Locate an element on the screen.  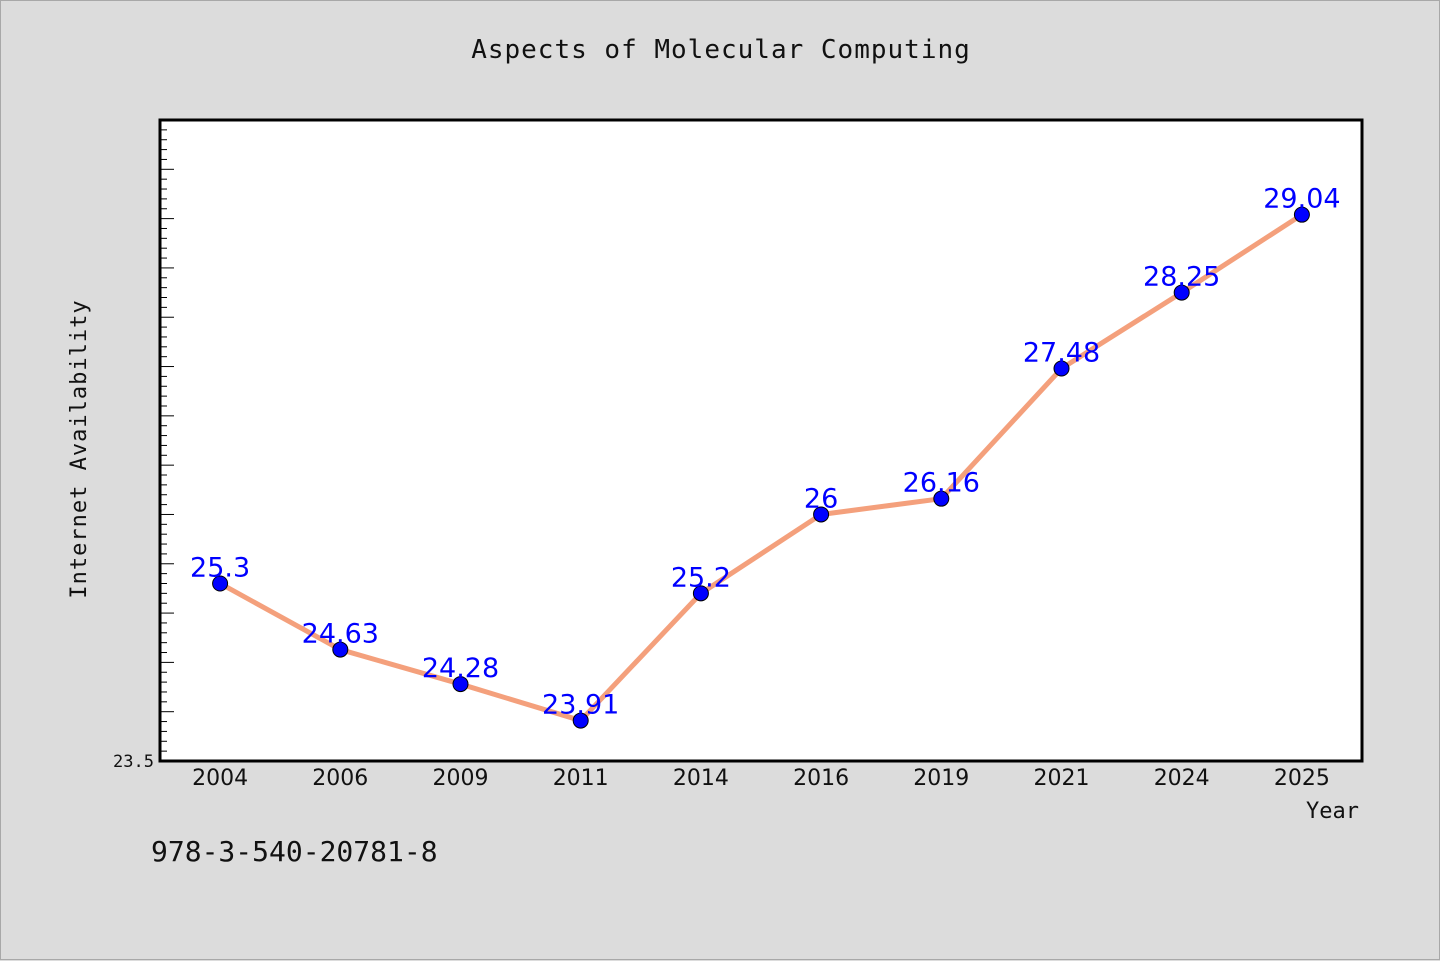
chart-title: Aspects of Molecular Computing is located at coordinates (721, 50).